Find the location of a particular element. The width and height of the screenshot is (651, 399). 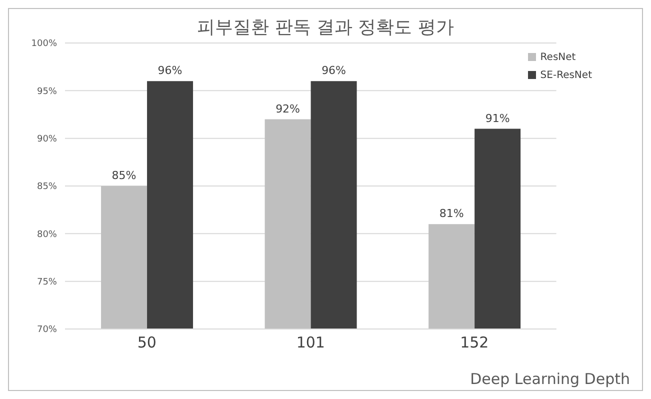

x-tick-label: 152 is located at coordinates (474, 343).